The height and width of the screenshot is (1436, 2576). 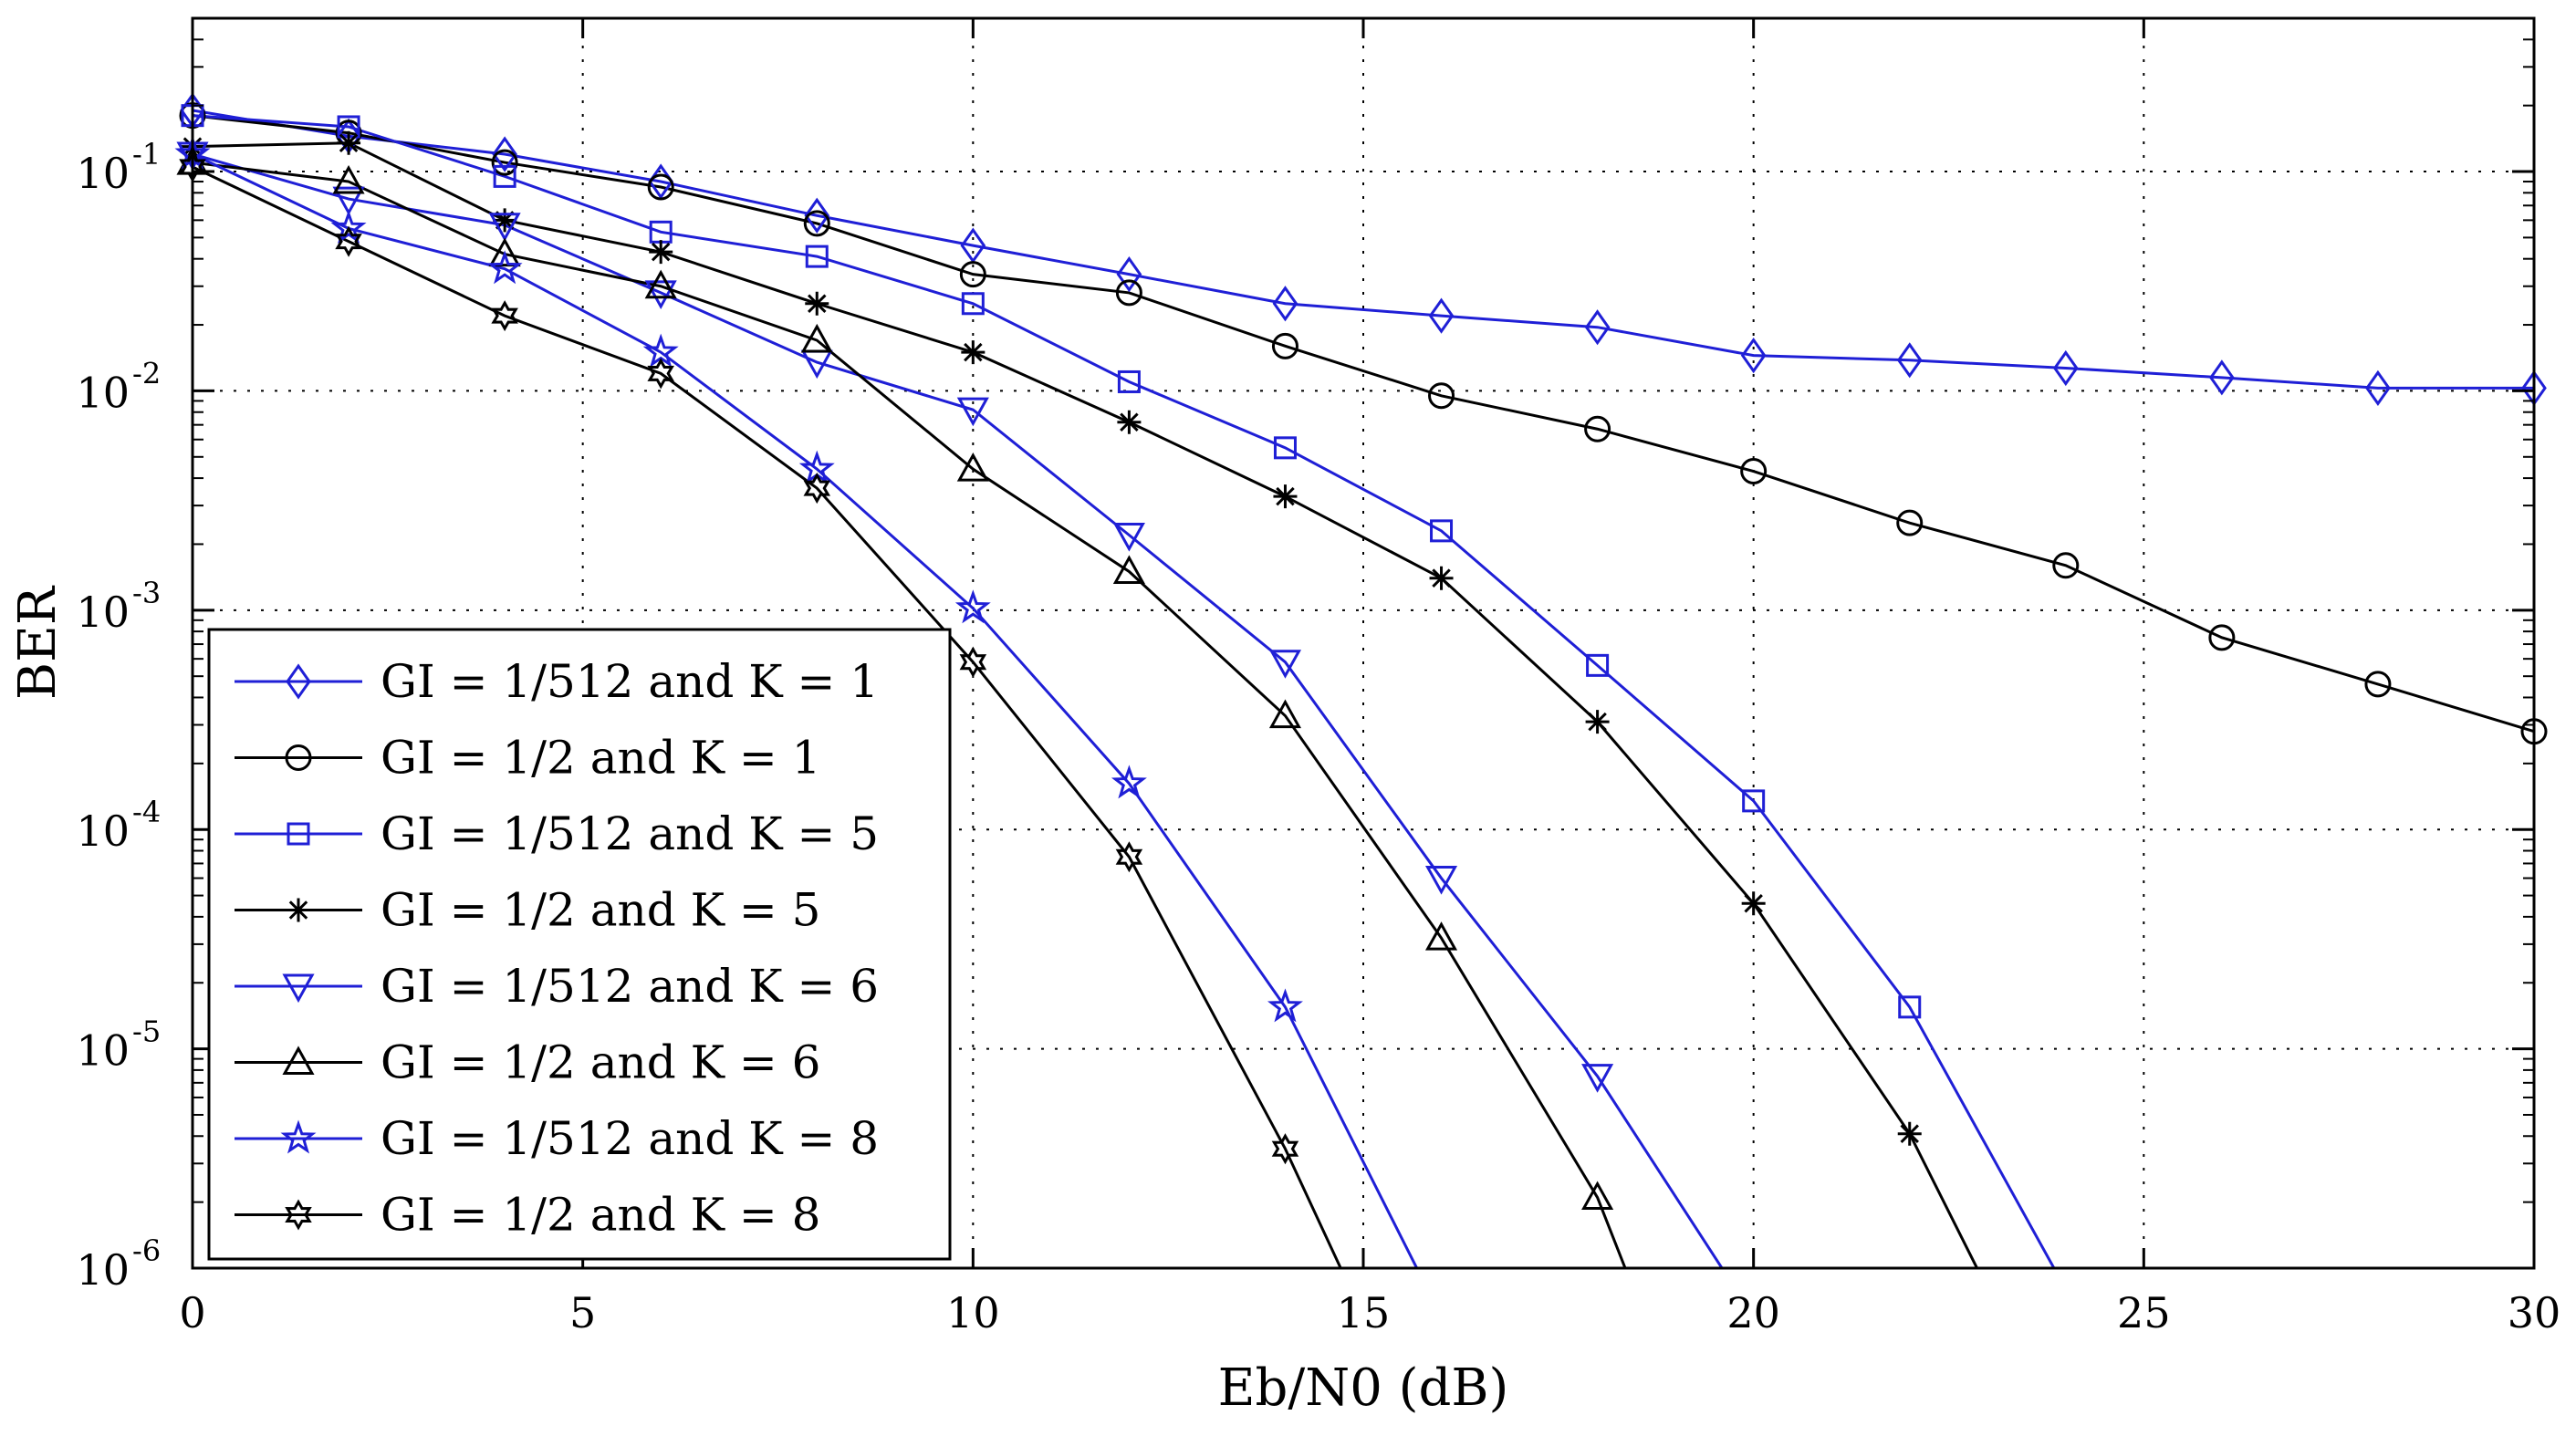 What do you see at coordinates (2534, 1312) in the screenshot?
I see `x-tick-label: 30` at bounding box center [2534, 1312].